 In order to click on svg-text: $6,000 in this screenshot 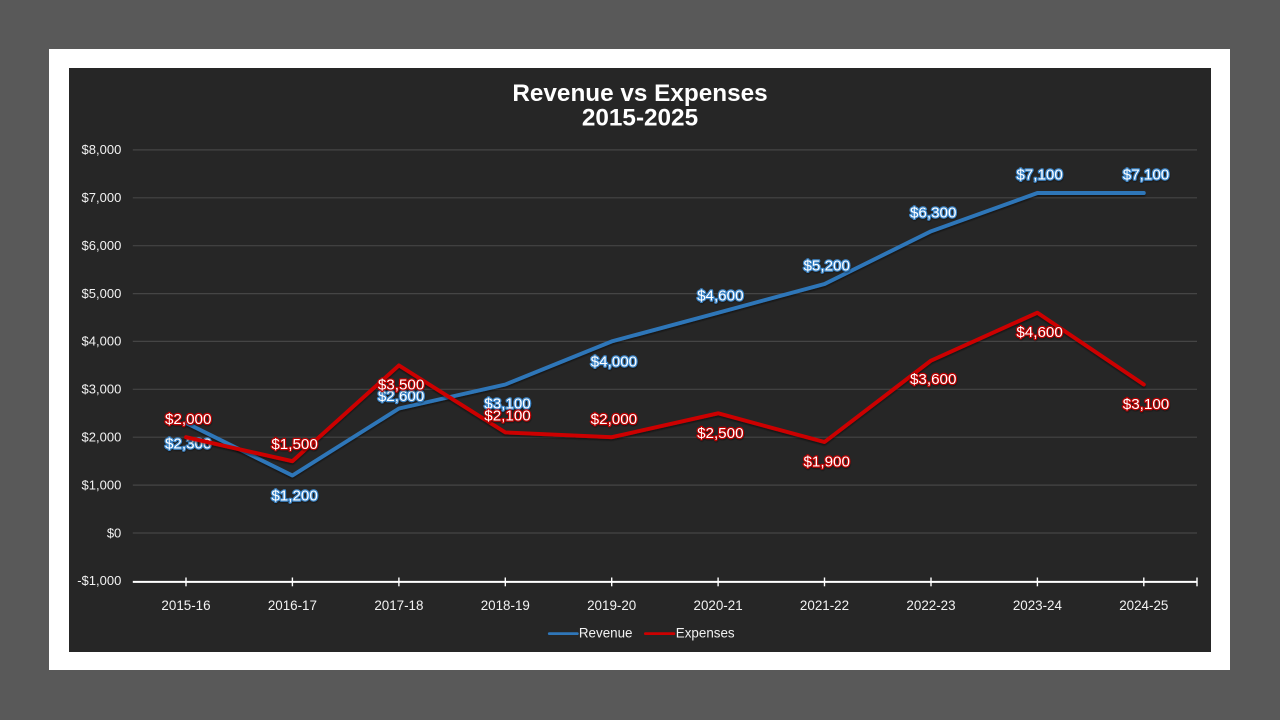, I will do `click(101, 245)`.